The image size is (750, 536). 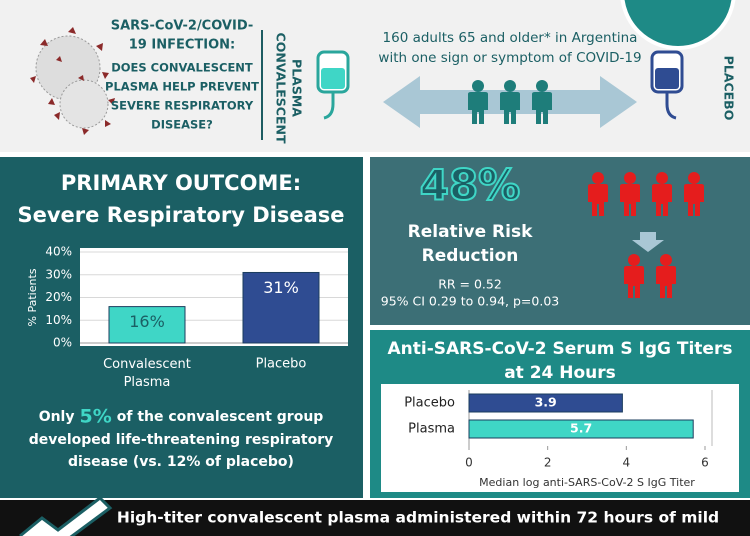 What do you see at coordinates (147, 321) in the screenshot?
I see `bar-label: 16%` at bounding box center [147, 321].